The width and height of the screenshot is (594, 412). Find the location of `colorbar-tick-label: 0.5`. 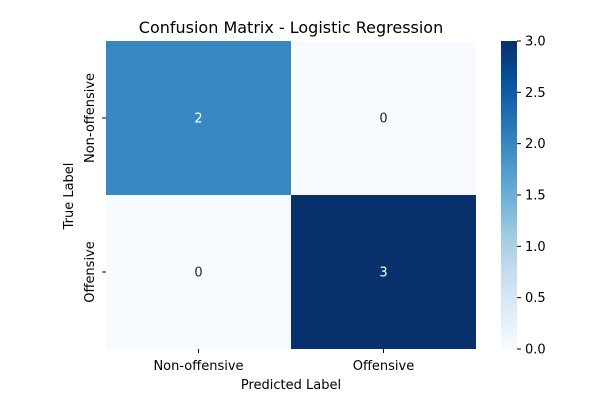

colorbar-tick-label: 0.5 is located at coordinates (535, 298).